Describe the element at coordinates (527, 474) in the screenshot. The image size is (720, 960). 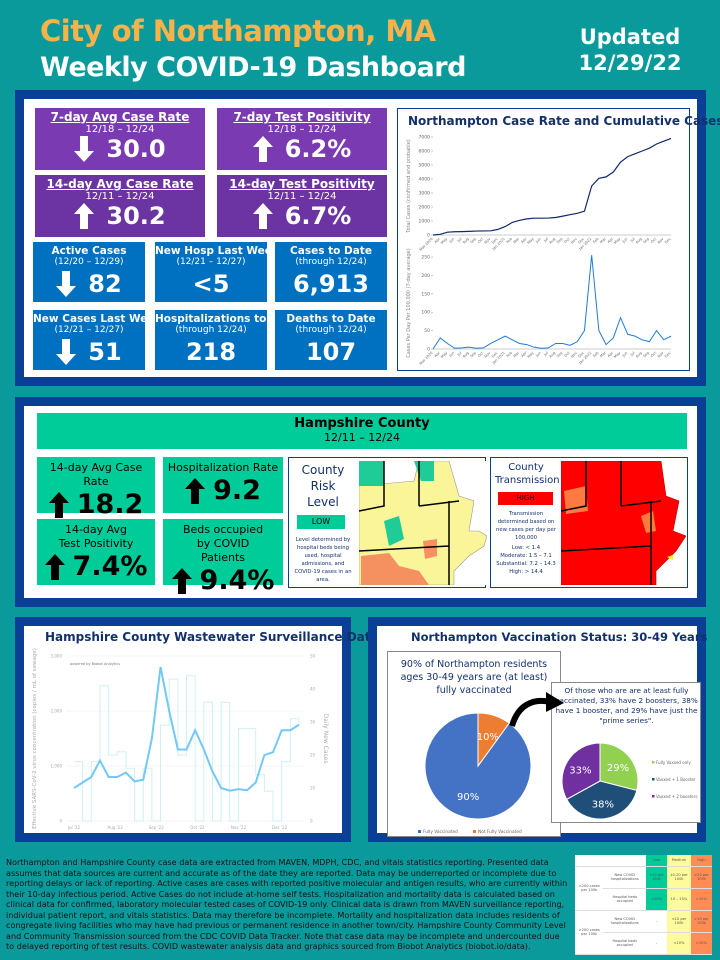
I see `transmission-title: County Transmission` at that location.